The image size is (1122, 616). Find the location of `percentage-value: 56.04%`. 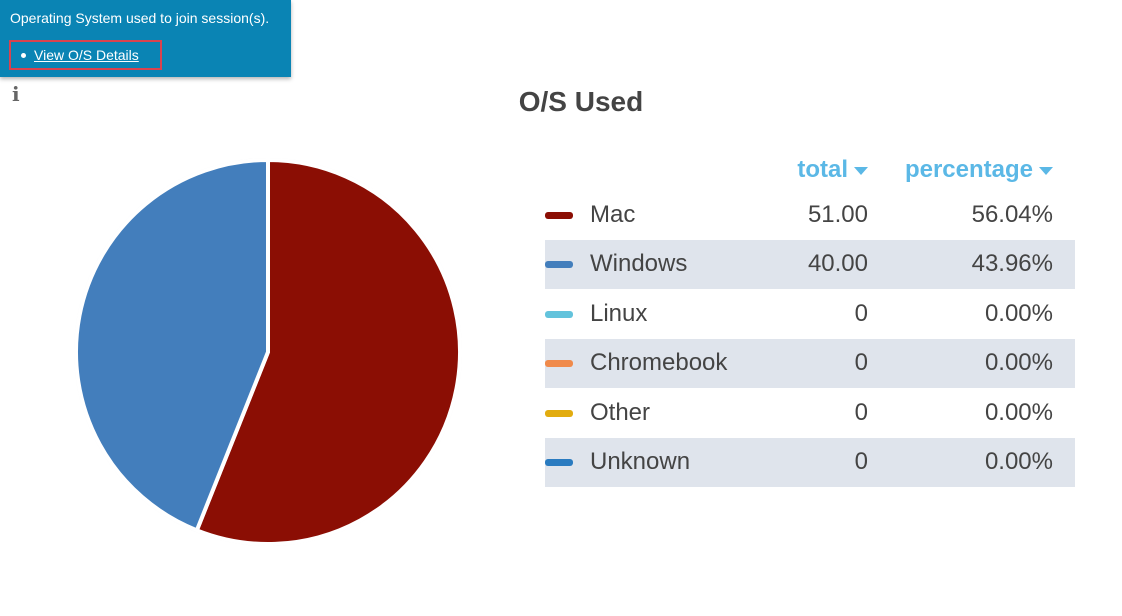

percentage-value: 56.04% is located at coordinates (1012, 214).